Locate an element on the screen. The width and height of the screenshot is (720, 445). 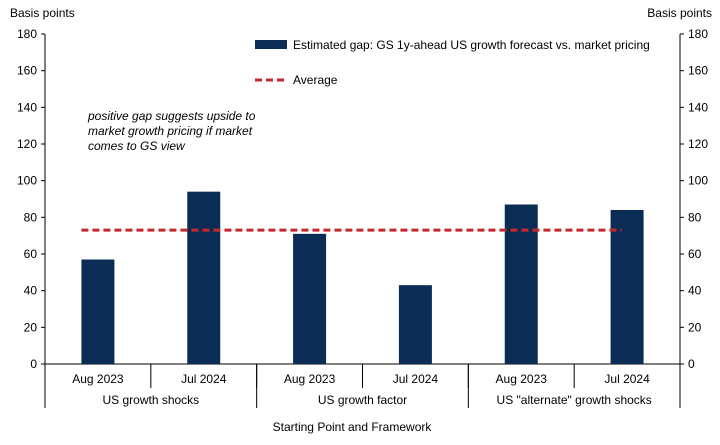
right-y-tick-label: 140 is located at coordinates (698, 107).